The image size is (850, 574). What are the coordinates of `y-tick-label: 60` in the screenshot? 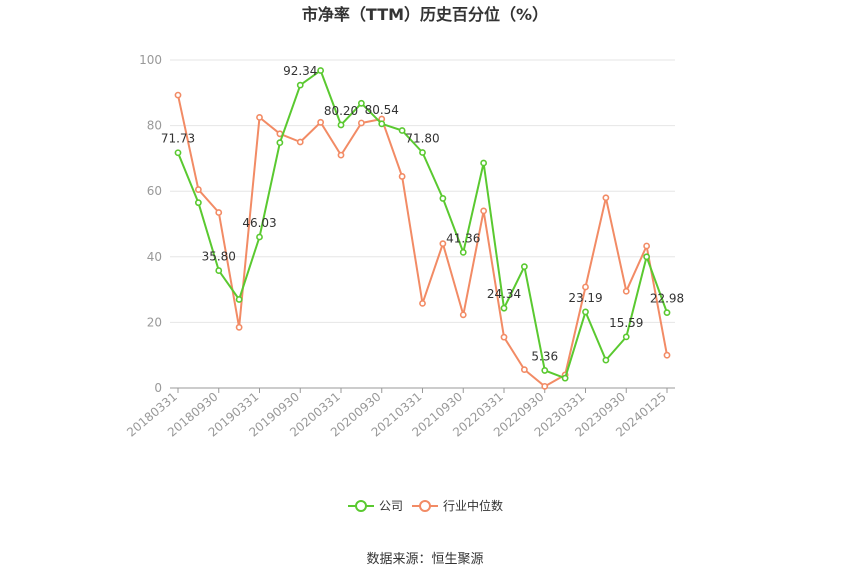 It's located at (154, 191).